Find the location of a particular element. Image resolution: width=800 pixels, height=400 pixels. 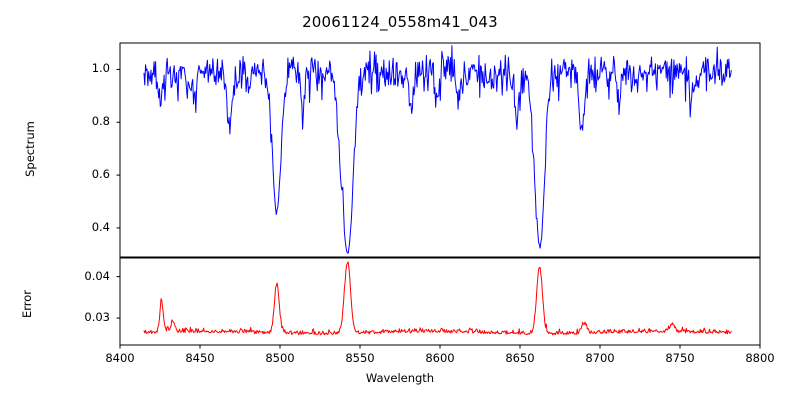

error-y-tick-label: 0.04 is located at coordinates (97, 275).